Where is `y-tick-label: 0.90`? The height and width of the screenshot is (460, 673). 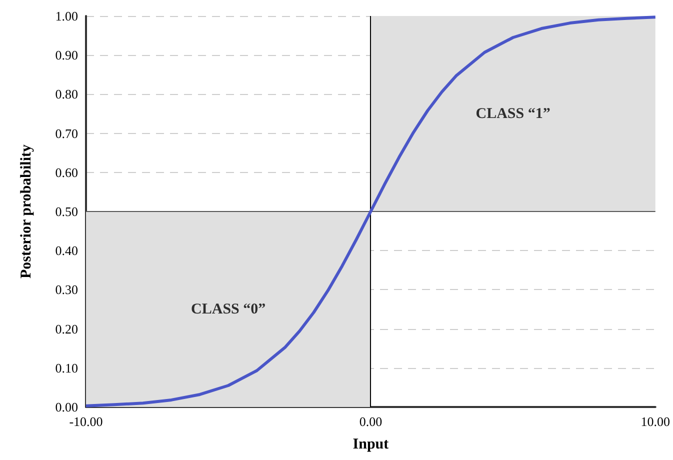
y-tick-label: 0.90 is located at coordinates (66, 55).